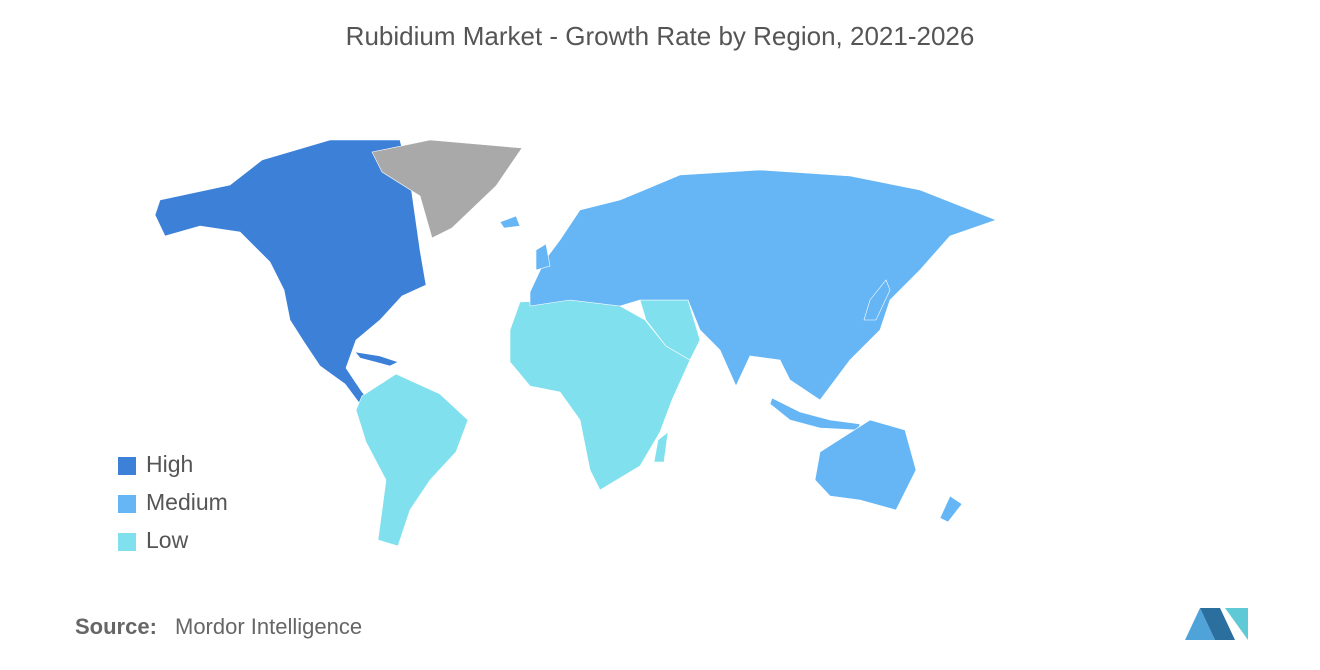 The image size is (1320, 670). I want to click on legend: High Medium Low, so click(173, 502).